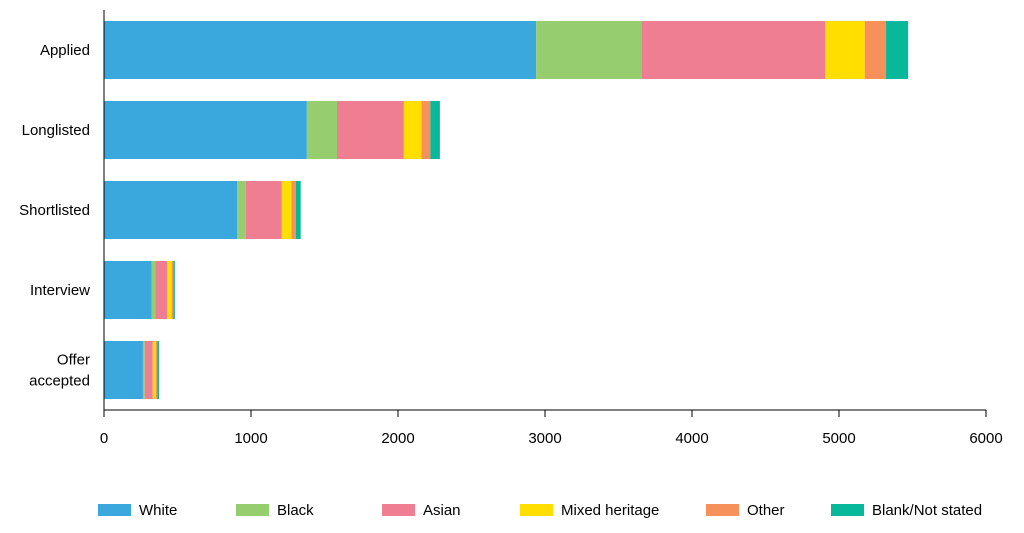  Describe the element at coordinates (733, 50) in the screenshot. I see `bar-asian-applied` at that location.